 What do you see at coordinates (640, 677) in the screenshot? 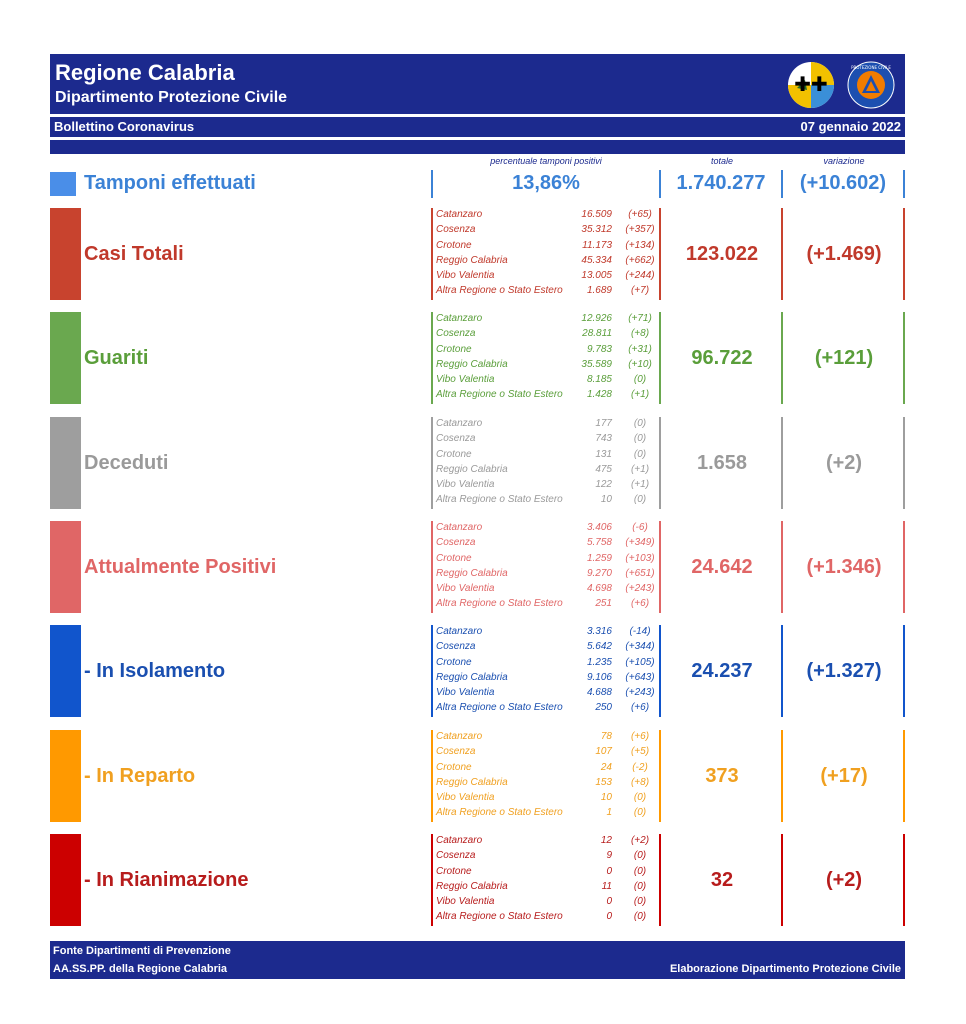
I see `province-delta: (+643)` at bounding box center [640, 677].